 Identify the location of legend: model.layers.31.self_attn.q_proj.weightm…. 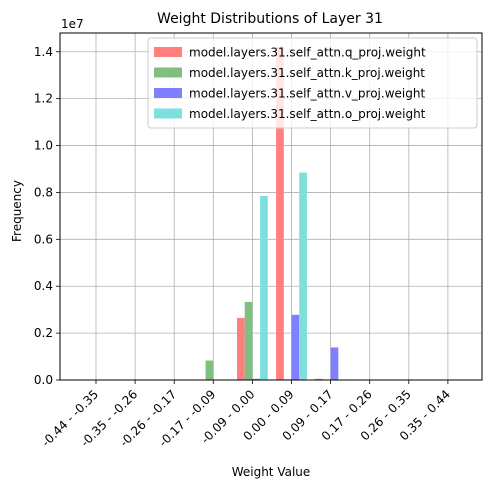
(312, 83).